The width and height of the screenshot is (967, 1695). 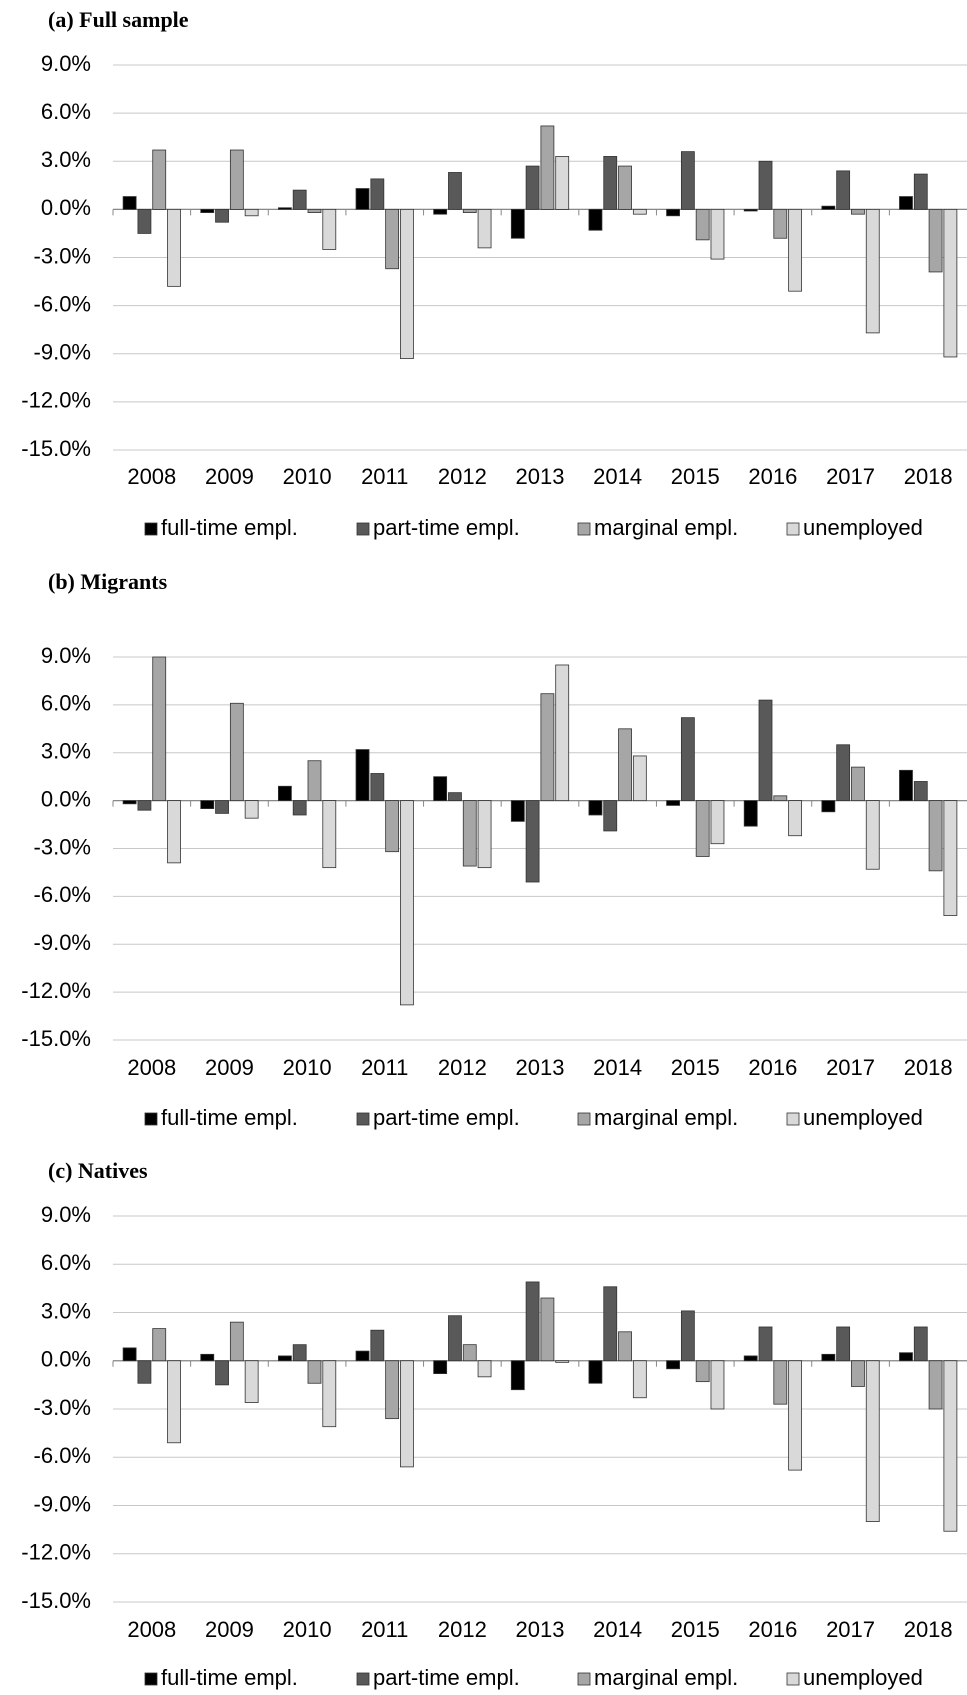 I want to click on x-tick-label: 2016, so click(x=772, y=1067).